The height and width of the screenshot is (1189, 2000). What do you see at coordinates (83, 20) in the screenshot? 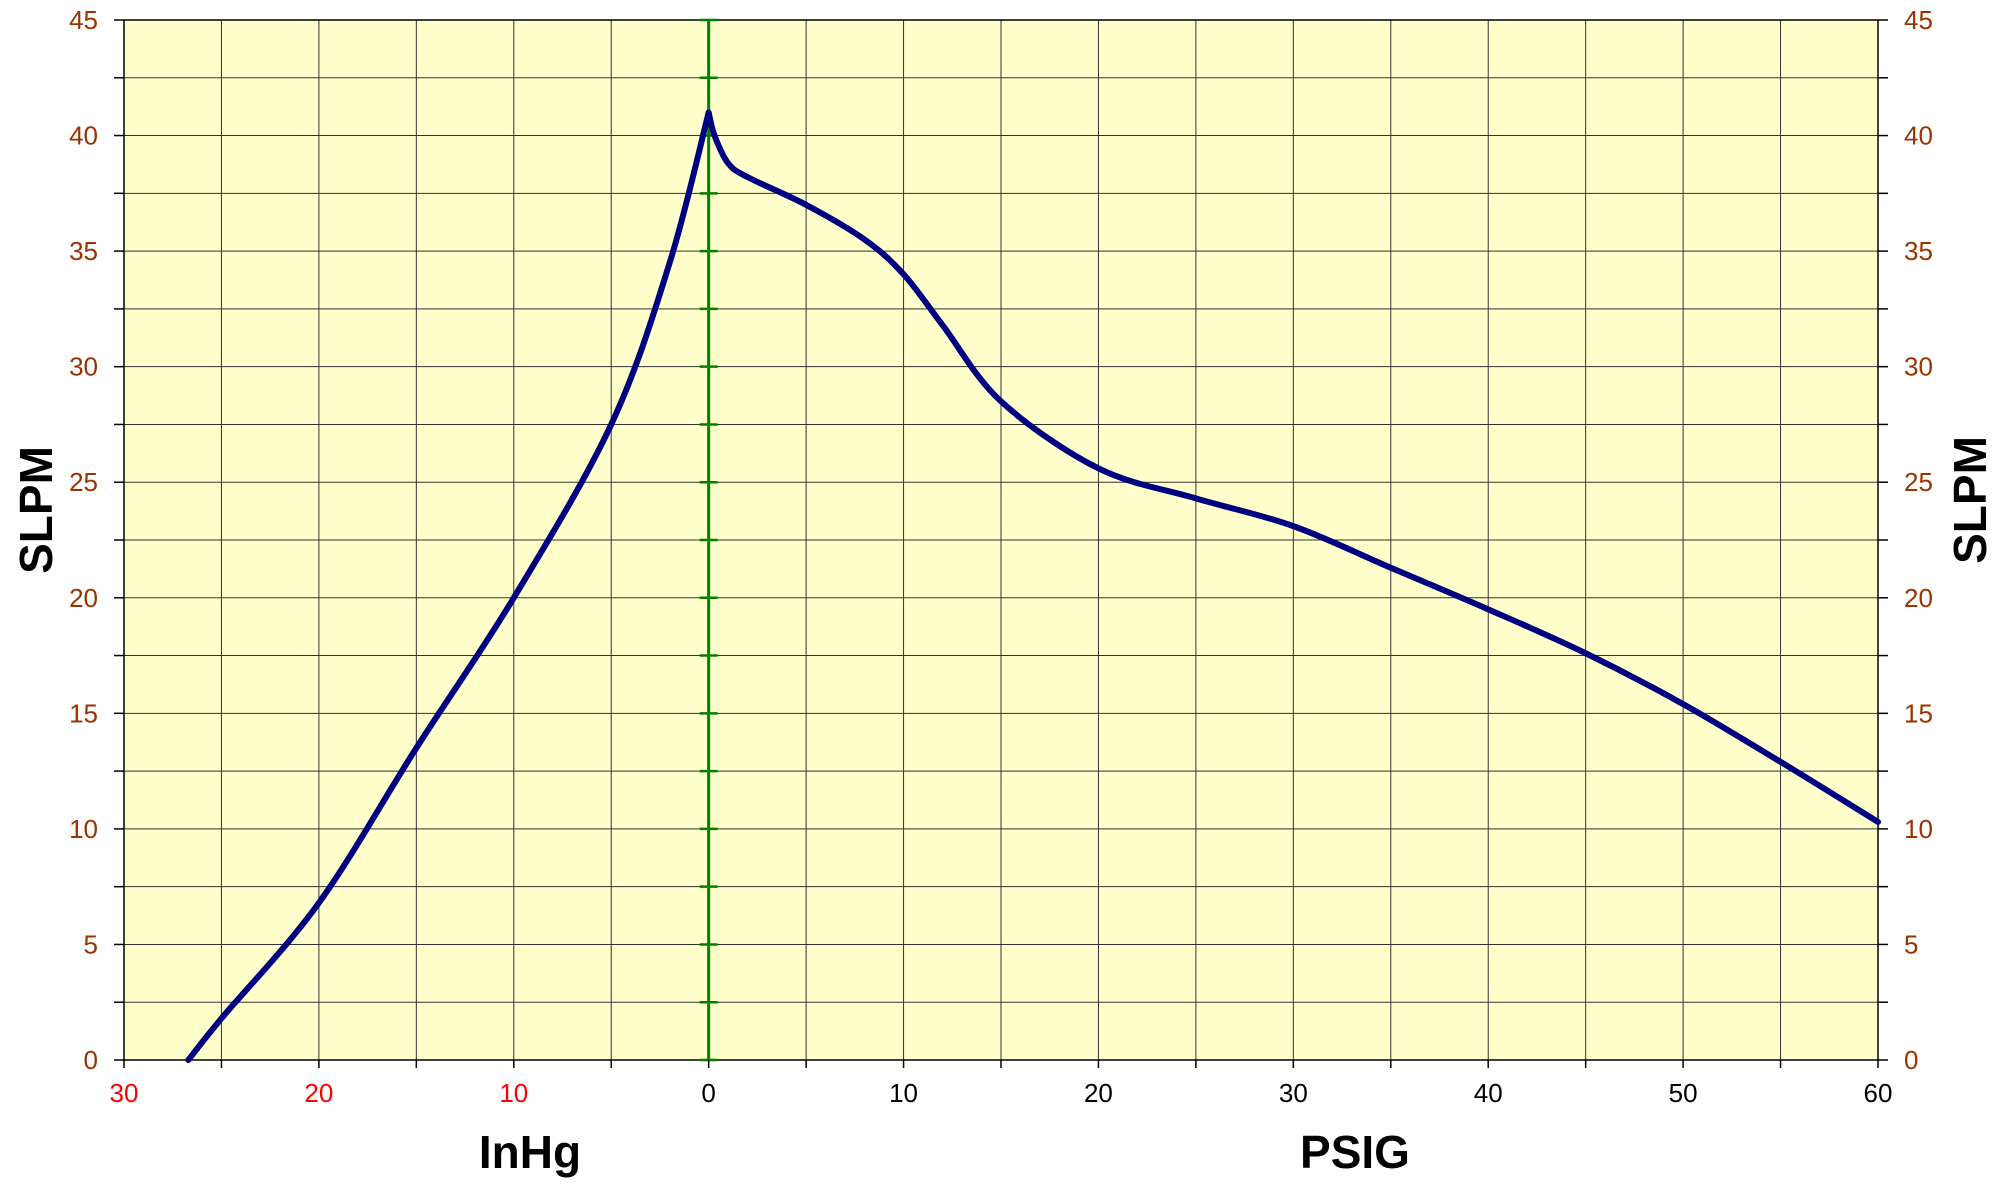
I see `y-tick-label-left: 45` at bounding box center [83, 20].